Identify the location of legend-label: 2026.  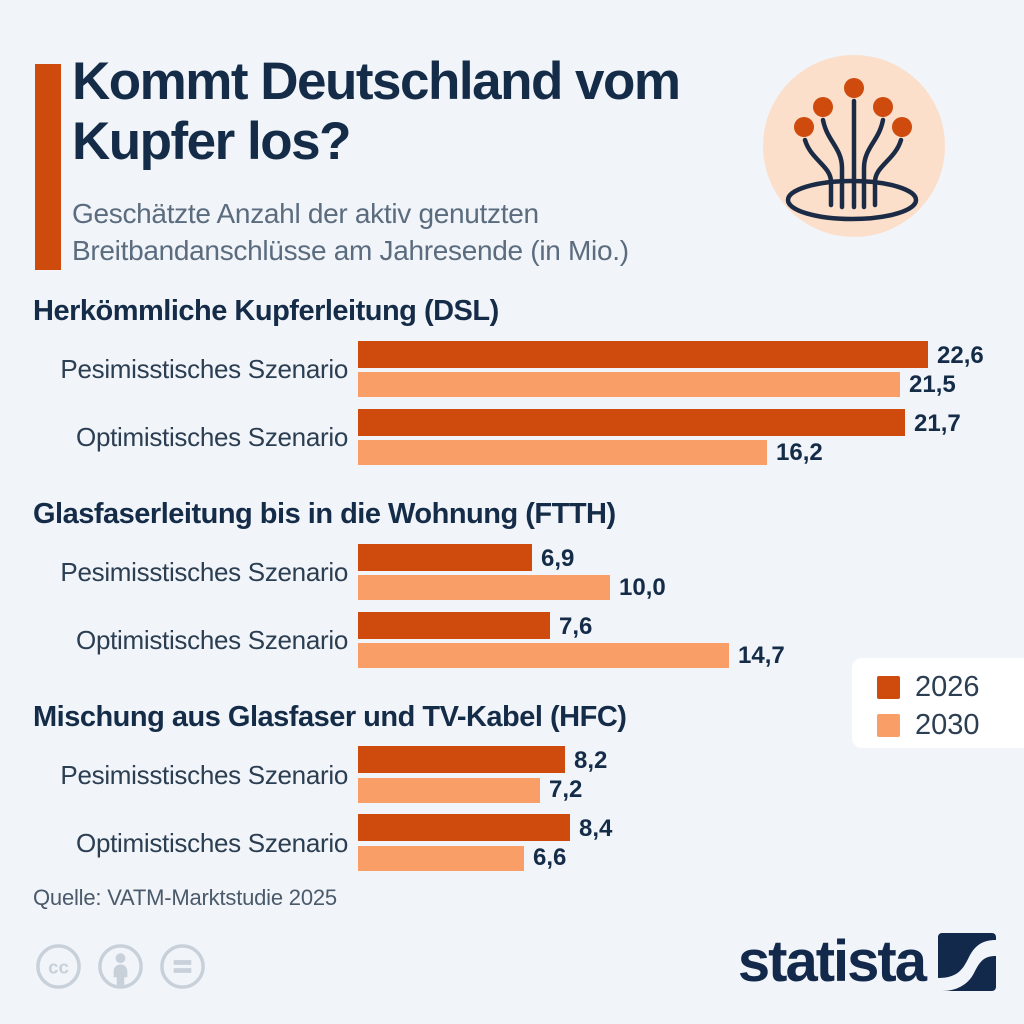
(947, 687).